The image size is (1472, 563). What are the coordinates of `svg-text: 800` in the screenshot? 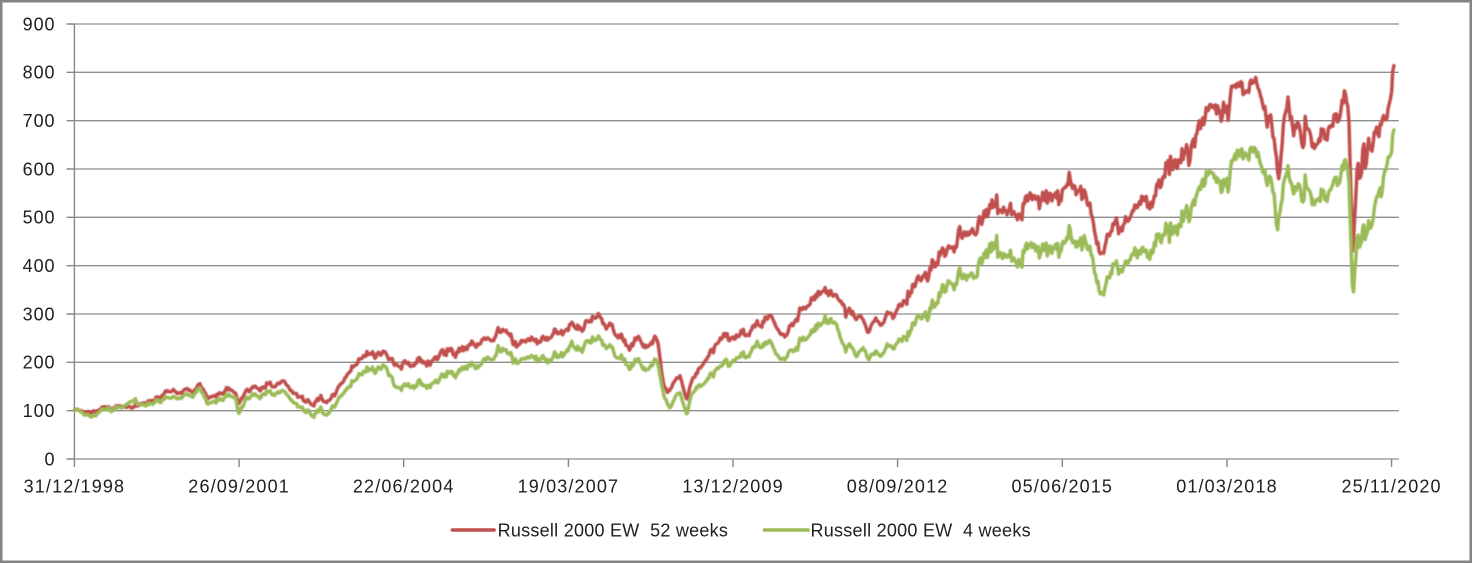 It's located at (39, 73).